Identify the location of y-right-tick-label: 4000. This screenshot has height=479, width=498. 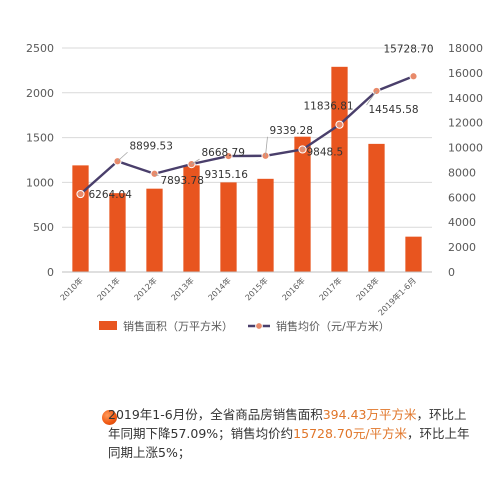
(462, 222).